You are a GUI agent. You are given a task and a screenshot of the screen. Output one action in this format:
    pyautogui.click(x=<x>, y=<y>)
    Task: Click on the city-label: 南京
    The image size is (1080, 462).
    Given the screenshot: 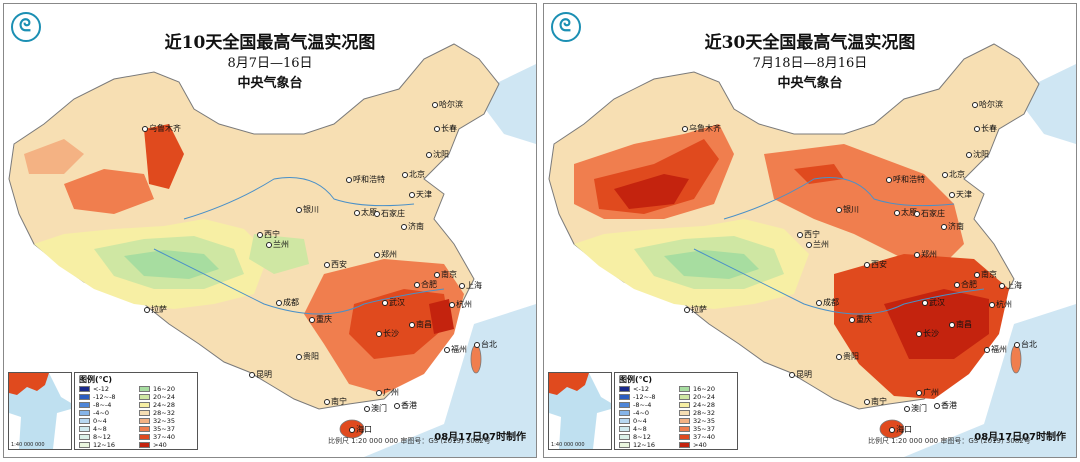 What is the action you would take?
    pyautogui.click(x=985, y=274)
    